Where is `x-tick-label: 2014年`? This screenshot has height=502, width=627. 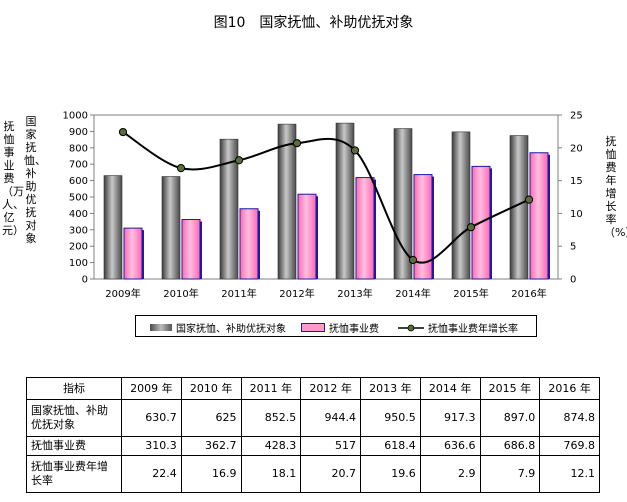 x-tick-label: 2014年 is located at coordinates (412, 293).